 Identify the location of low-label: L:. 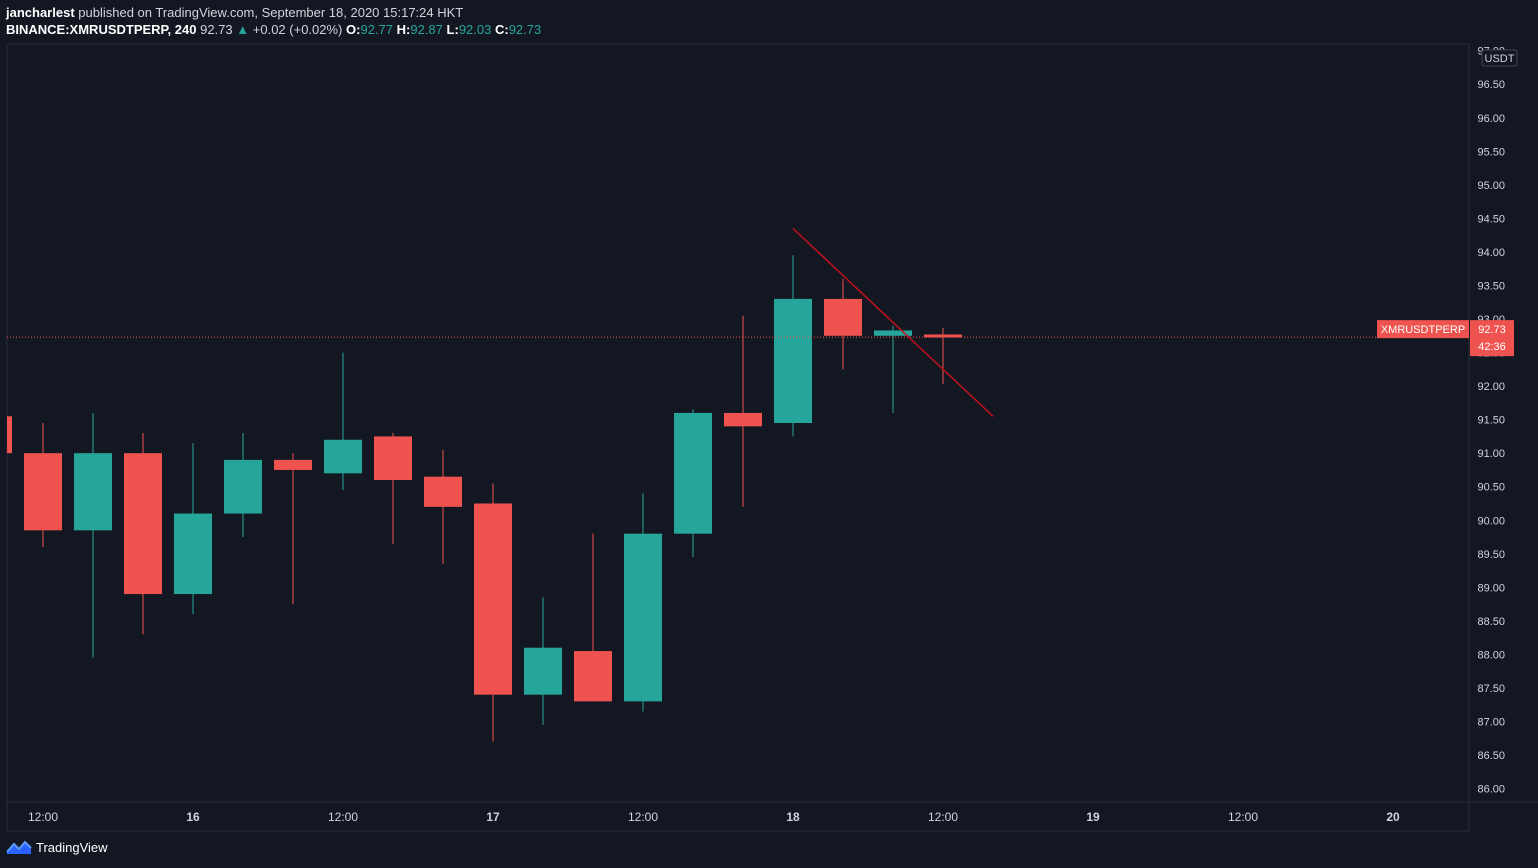
(452, 29).